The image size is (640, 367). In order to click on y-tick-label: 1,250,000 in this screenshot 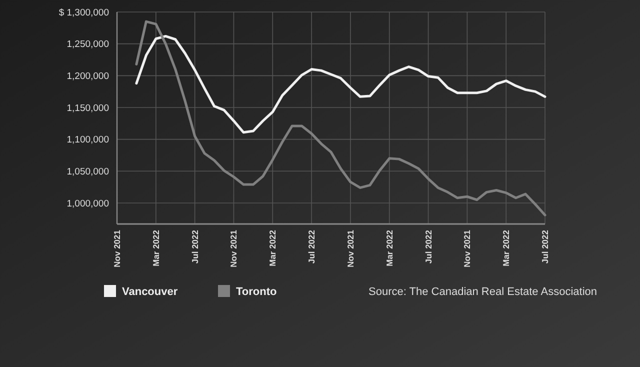, I will do `click(87, 44)`.